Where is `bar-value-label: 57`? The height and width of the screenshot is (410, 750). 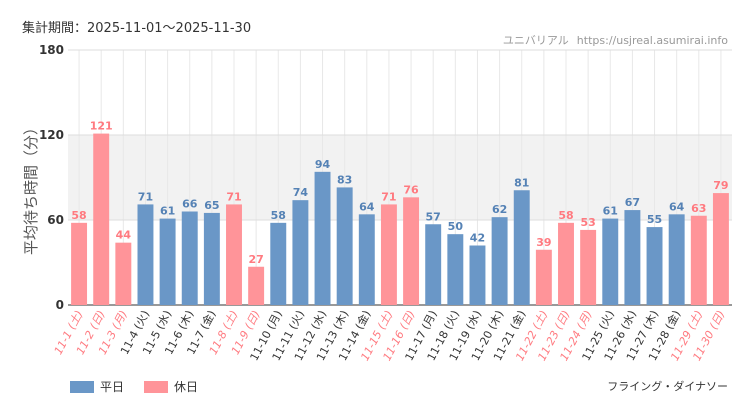 bar-value-label: 57 is located at coordinates (433, 216).